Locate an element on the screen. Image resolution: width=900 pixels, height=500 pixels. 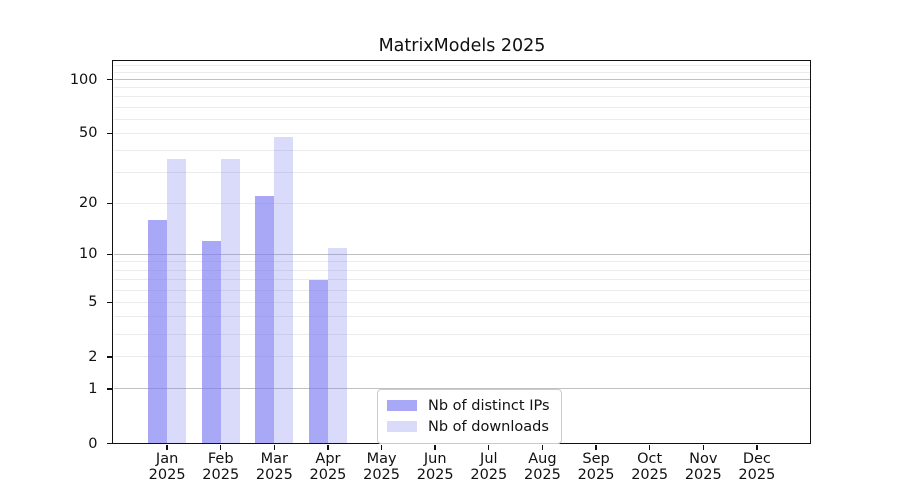
legend-entry-distinct-ips: Nb of distinct IPs is located at coordinates (468, 405).